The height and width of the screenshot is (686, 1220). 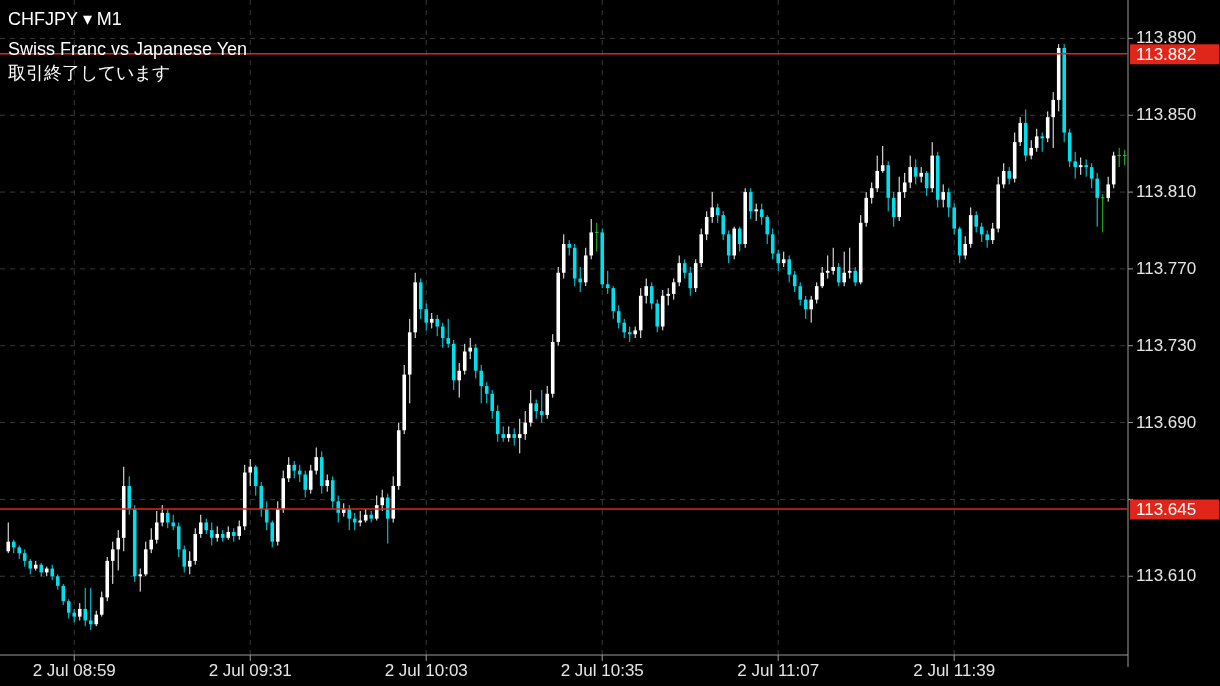 What do you see at coordinates (1166, 345) in the screenshot?
I see `y-tick-label: 113.730` at bounding box center [1166, 345].